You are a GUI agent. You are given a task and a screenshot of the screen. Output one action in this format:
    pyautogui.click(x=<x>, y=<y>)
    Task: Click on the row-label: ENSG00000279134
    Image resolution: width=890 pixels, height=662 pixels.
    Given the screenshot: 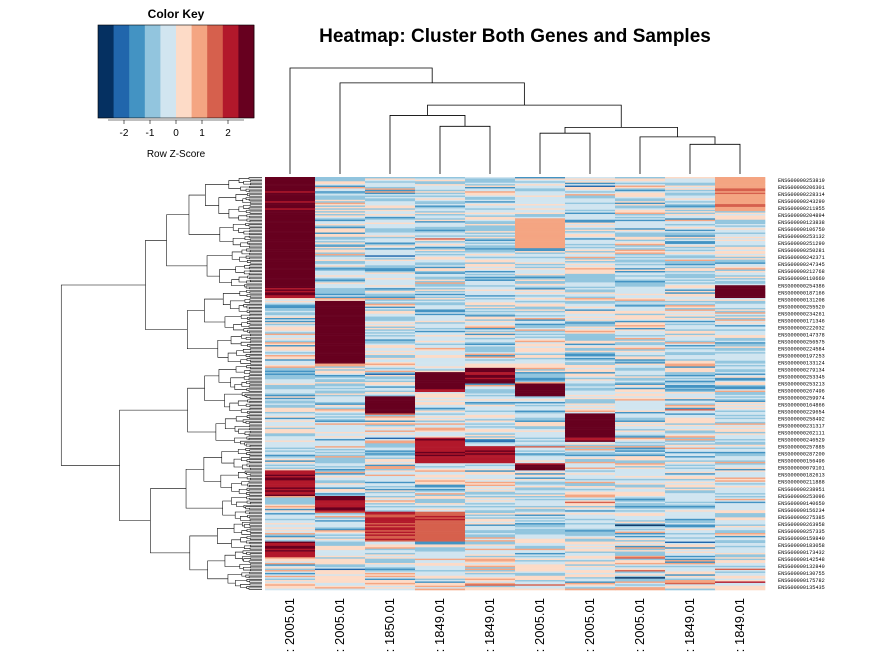 What is the action you would take?
    pyautogui.click(x=801, y=370)
    